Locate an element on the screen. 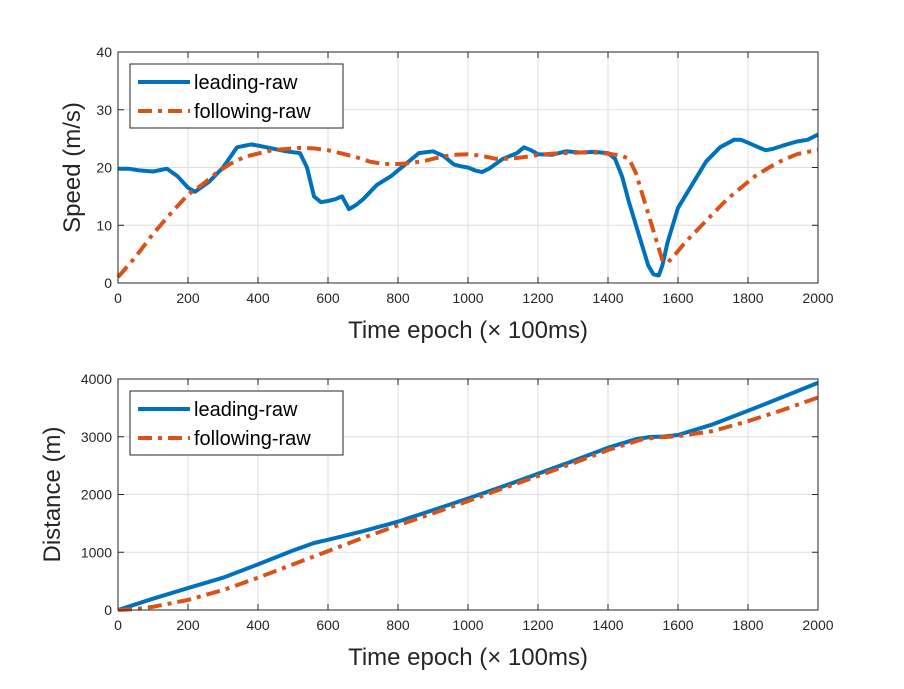 This screenshot has height=689, width=904. y-tick-label: 3000 is located at coordinates (96, 437).